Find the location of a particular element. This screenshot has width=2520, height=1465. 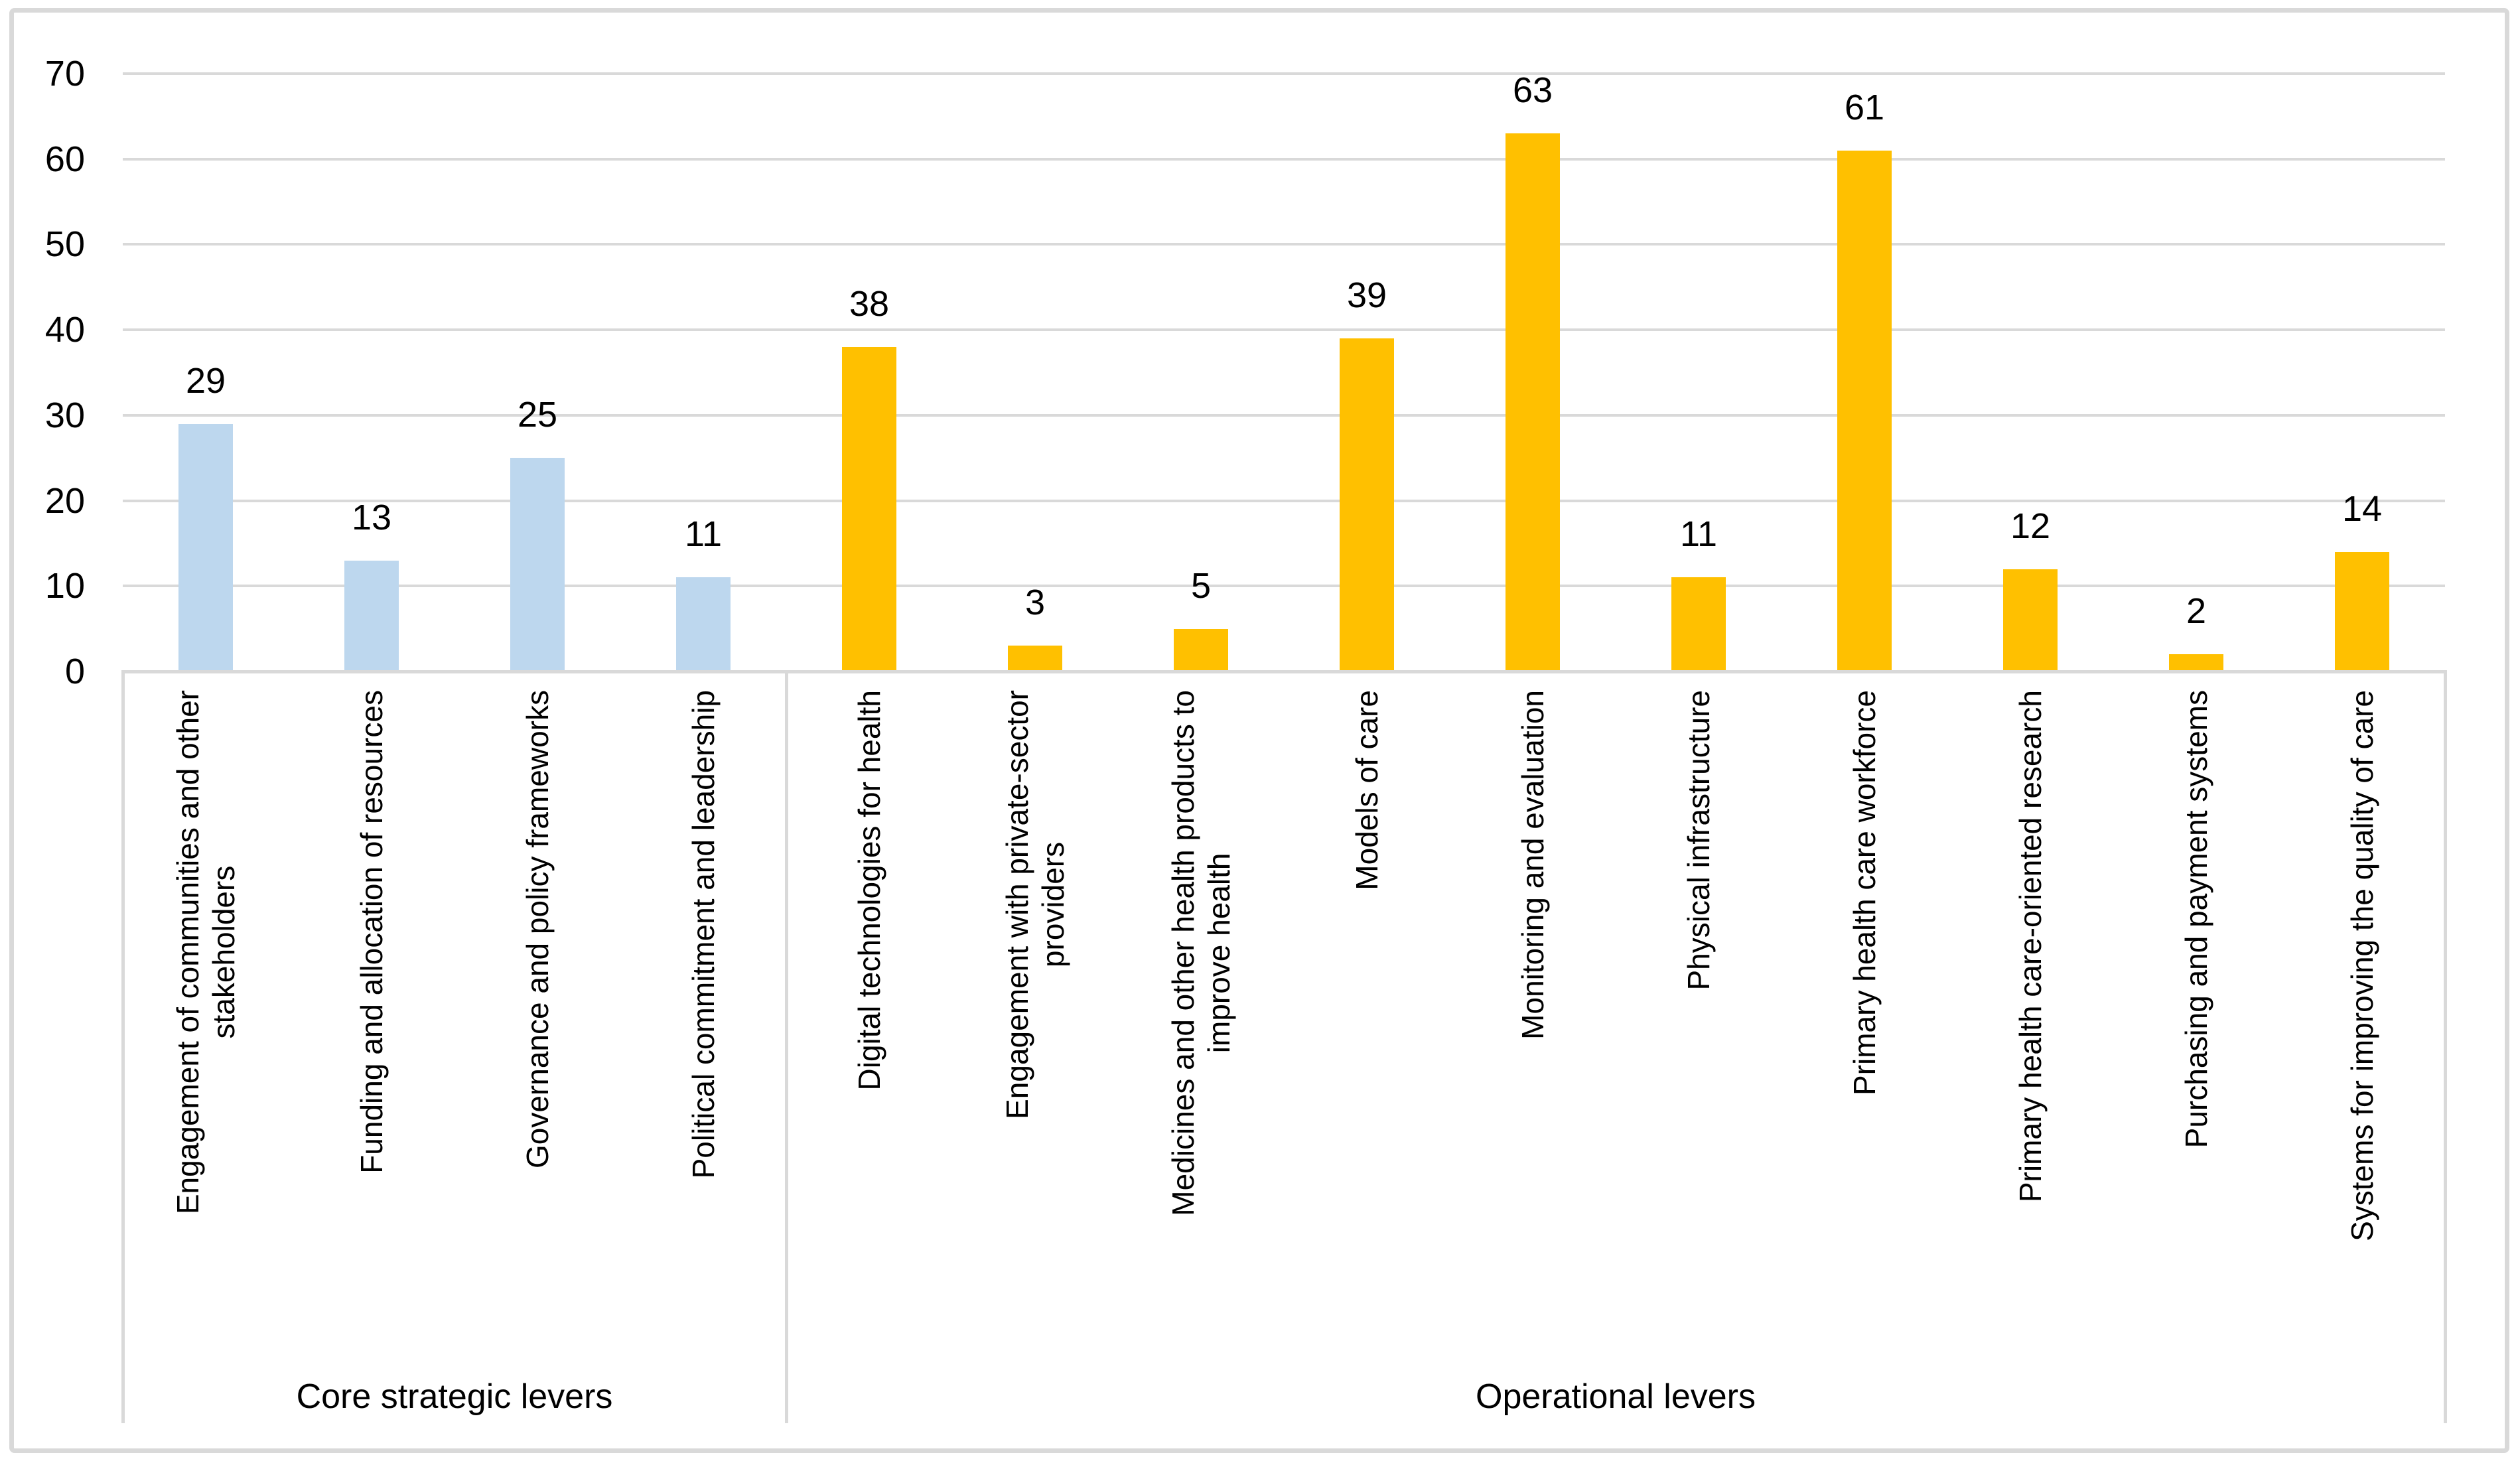

category-axis-label-text: Funding and allocation of resources is located at coordinates (371, 932).